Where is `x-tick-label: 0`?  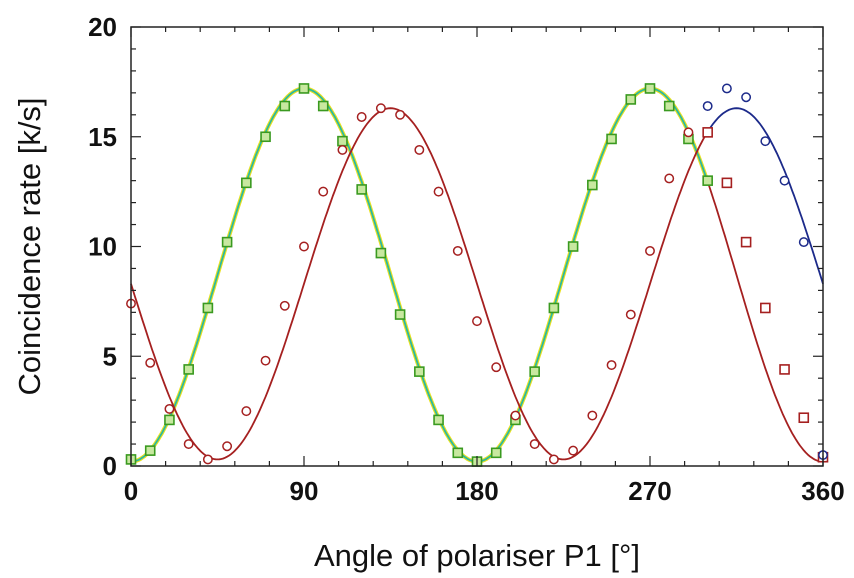
x-tick-label: 0 is located at coordinates (131, 491).